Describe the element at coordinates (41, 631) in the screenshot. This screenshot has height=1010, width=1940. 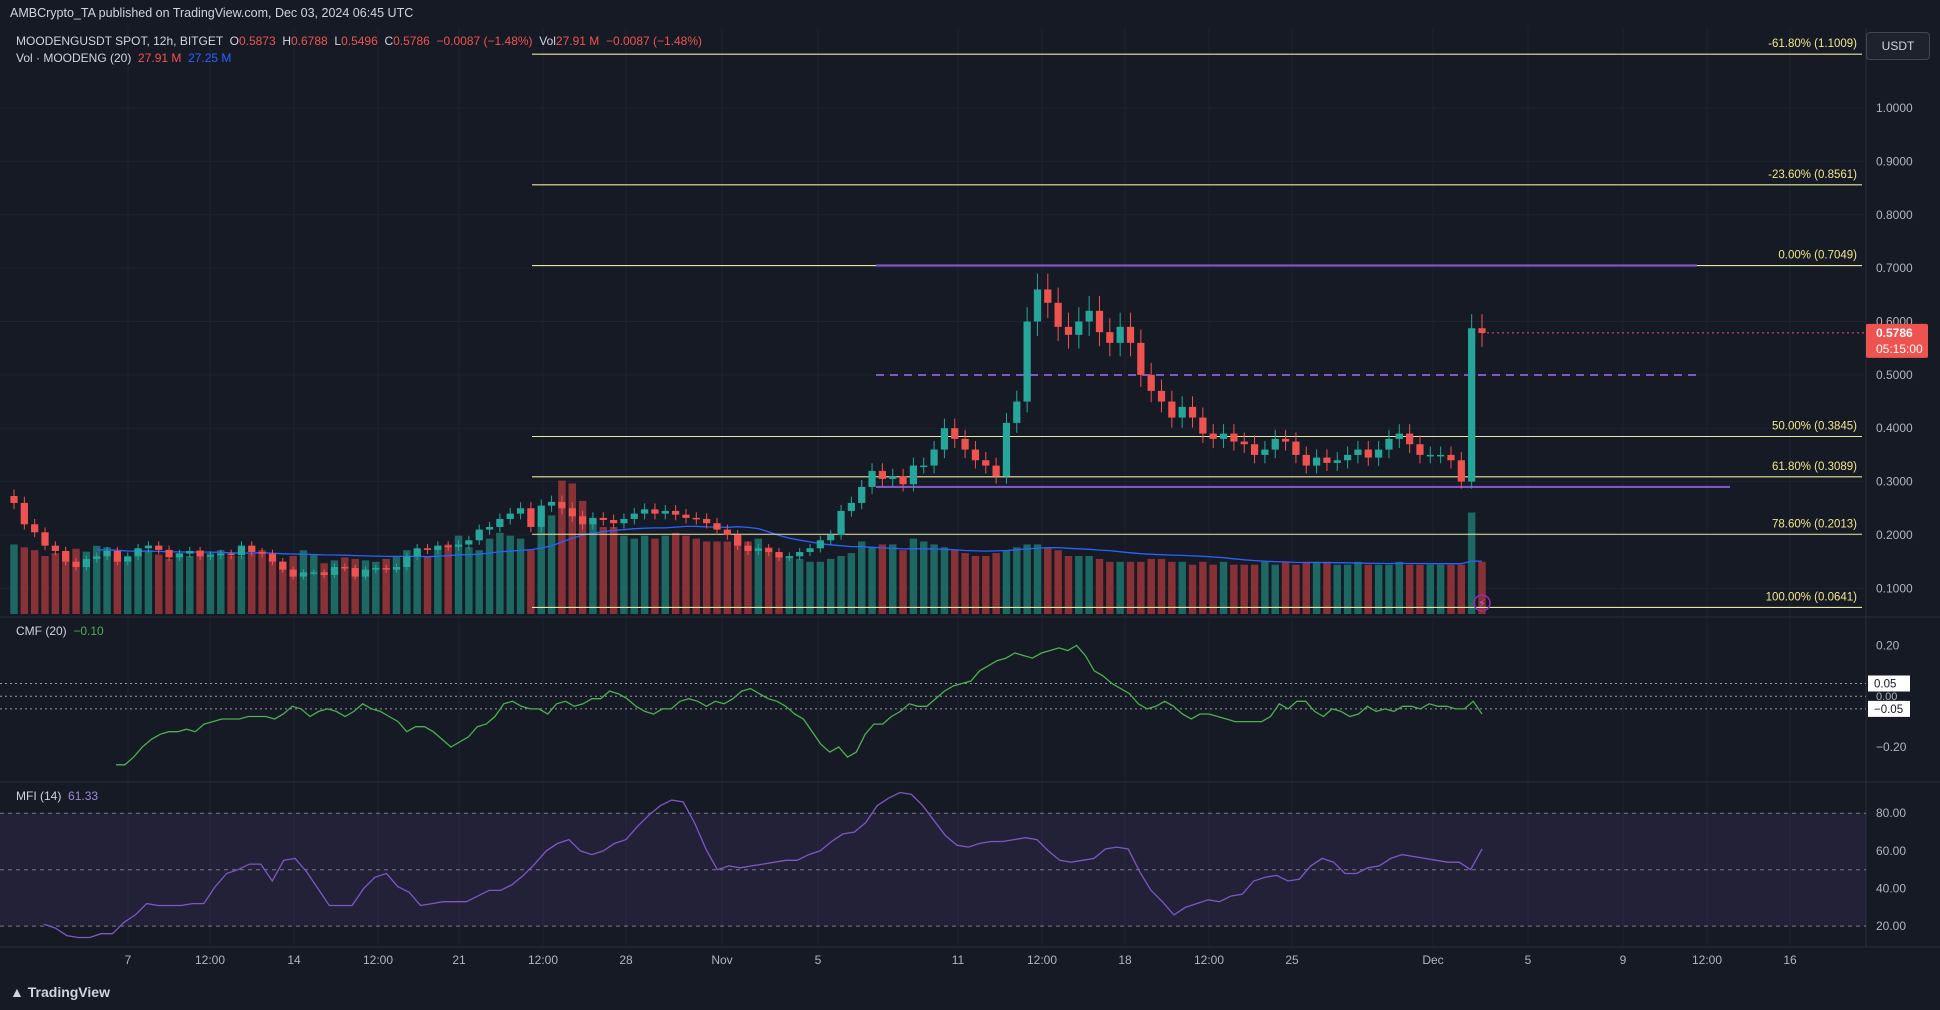
I see `cmf-title: CMF (20)` at that location.